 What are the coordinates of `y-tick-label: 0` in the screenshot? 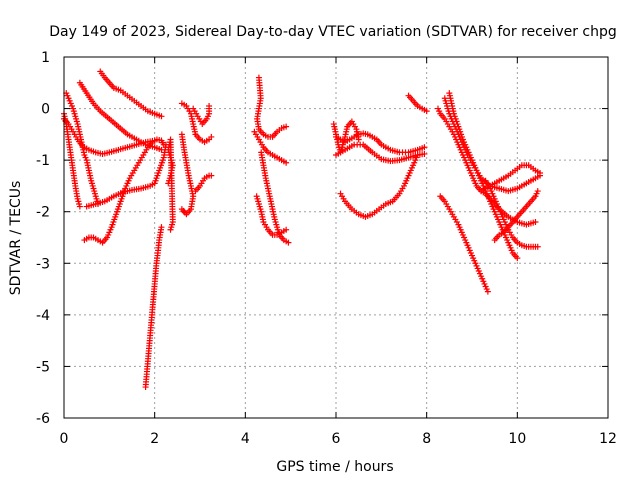 It's located at (45, 110).